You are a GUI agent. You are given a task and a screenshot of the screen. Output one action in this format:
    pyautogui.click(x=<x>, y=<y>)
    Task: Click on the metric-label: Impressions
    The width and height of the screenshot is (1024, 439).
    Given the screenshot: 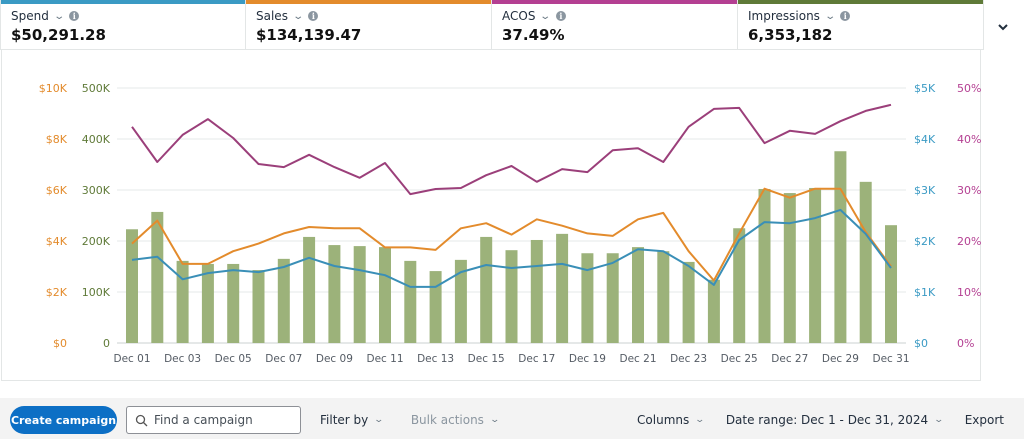 What is the action you would take?
    pyautogui.click(x=784, y=16)
    